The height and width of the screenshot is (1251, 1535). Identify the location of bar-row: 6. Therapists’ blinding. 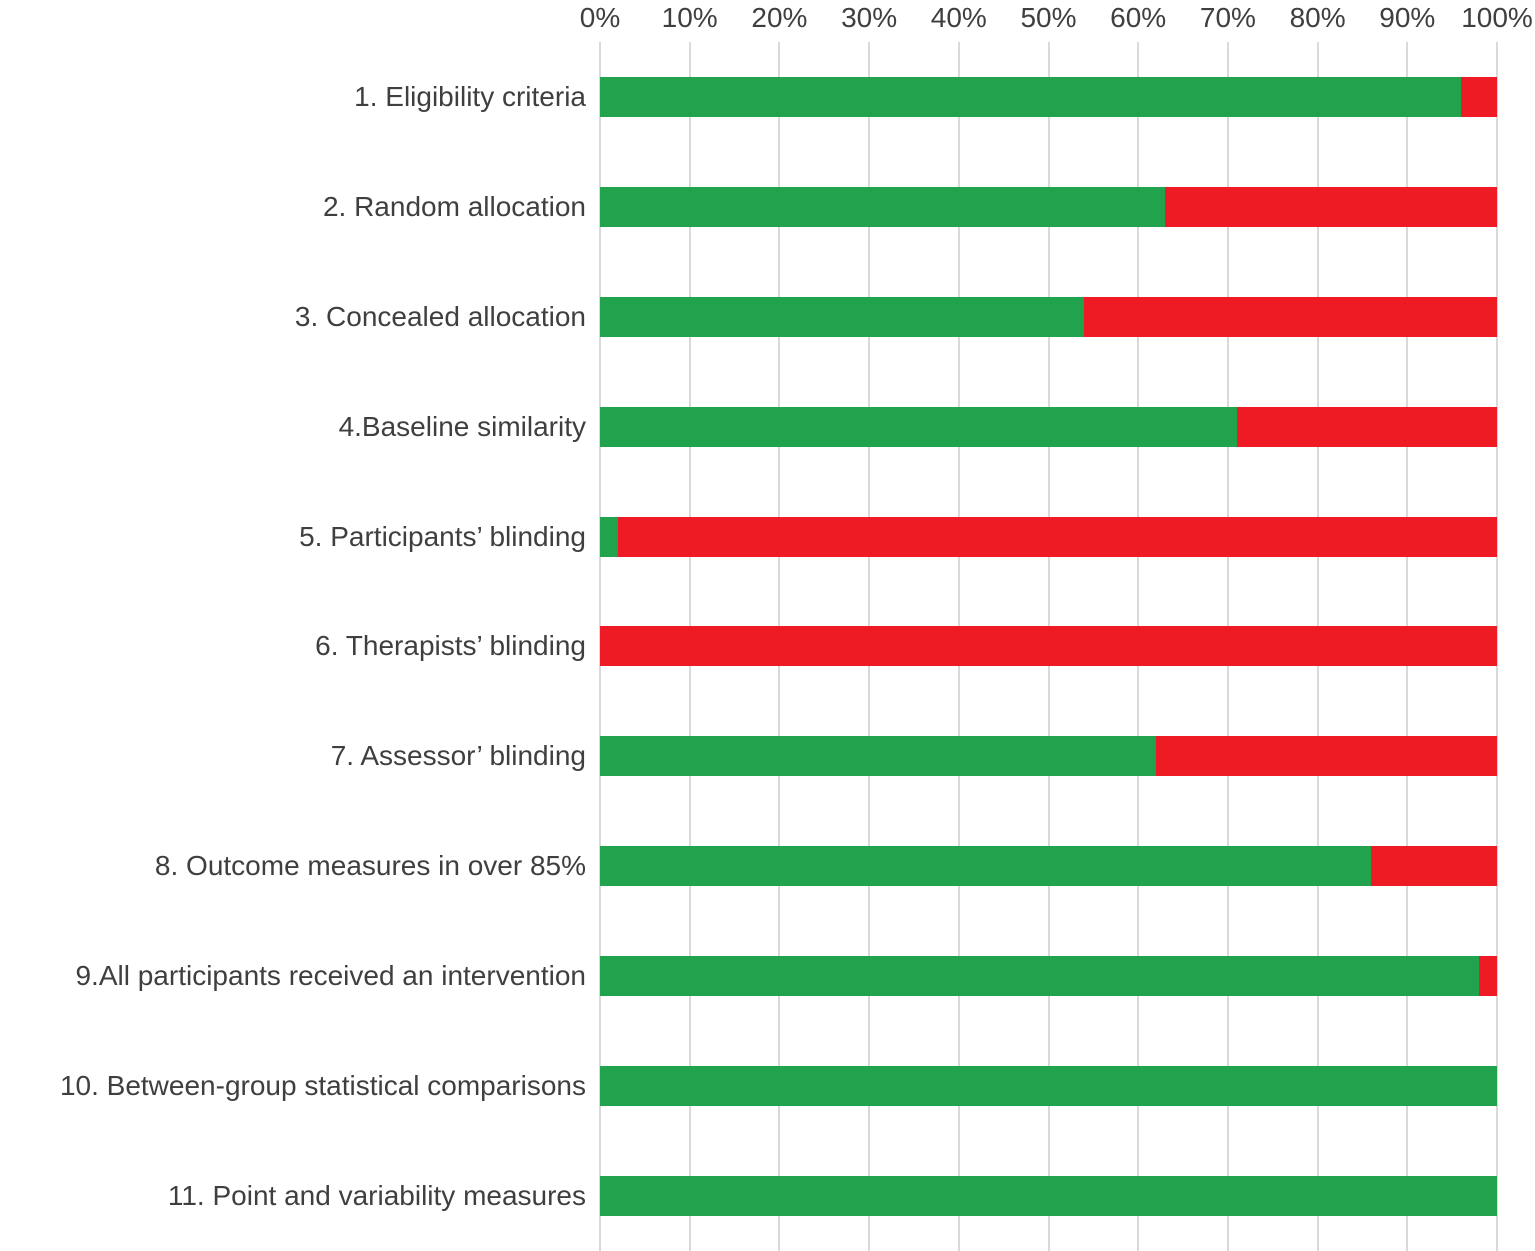
(748, 647).